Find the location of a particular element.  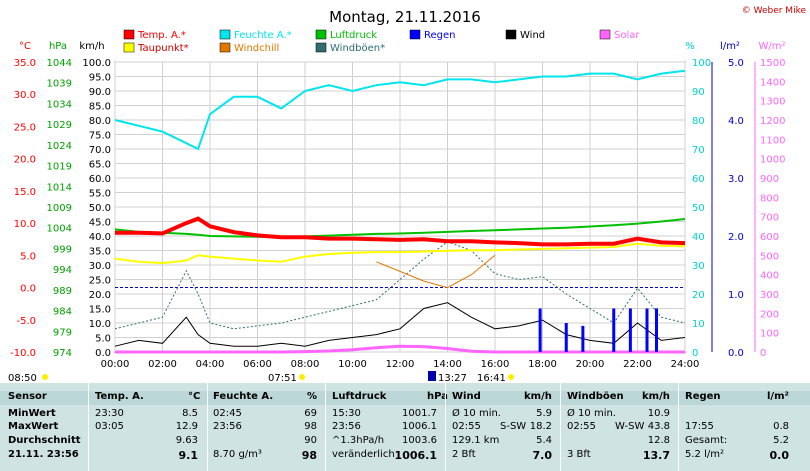

temp-tick-label: -10.0 is located at coordinates (23, 353).